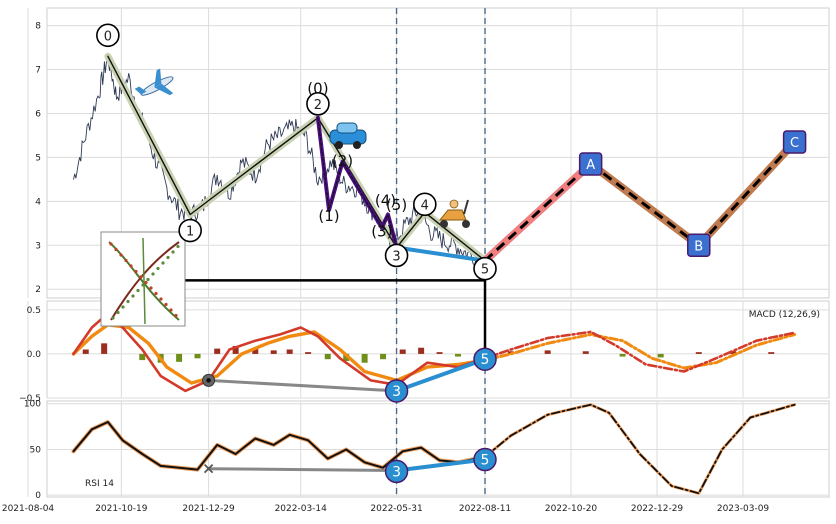 The height and width of the screenshot is (524, 836). Describe the element at coordinates (158, 78) in the screenshot. I see `airplane-wing-top` at that location.